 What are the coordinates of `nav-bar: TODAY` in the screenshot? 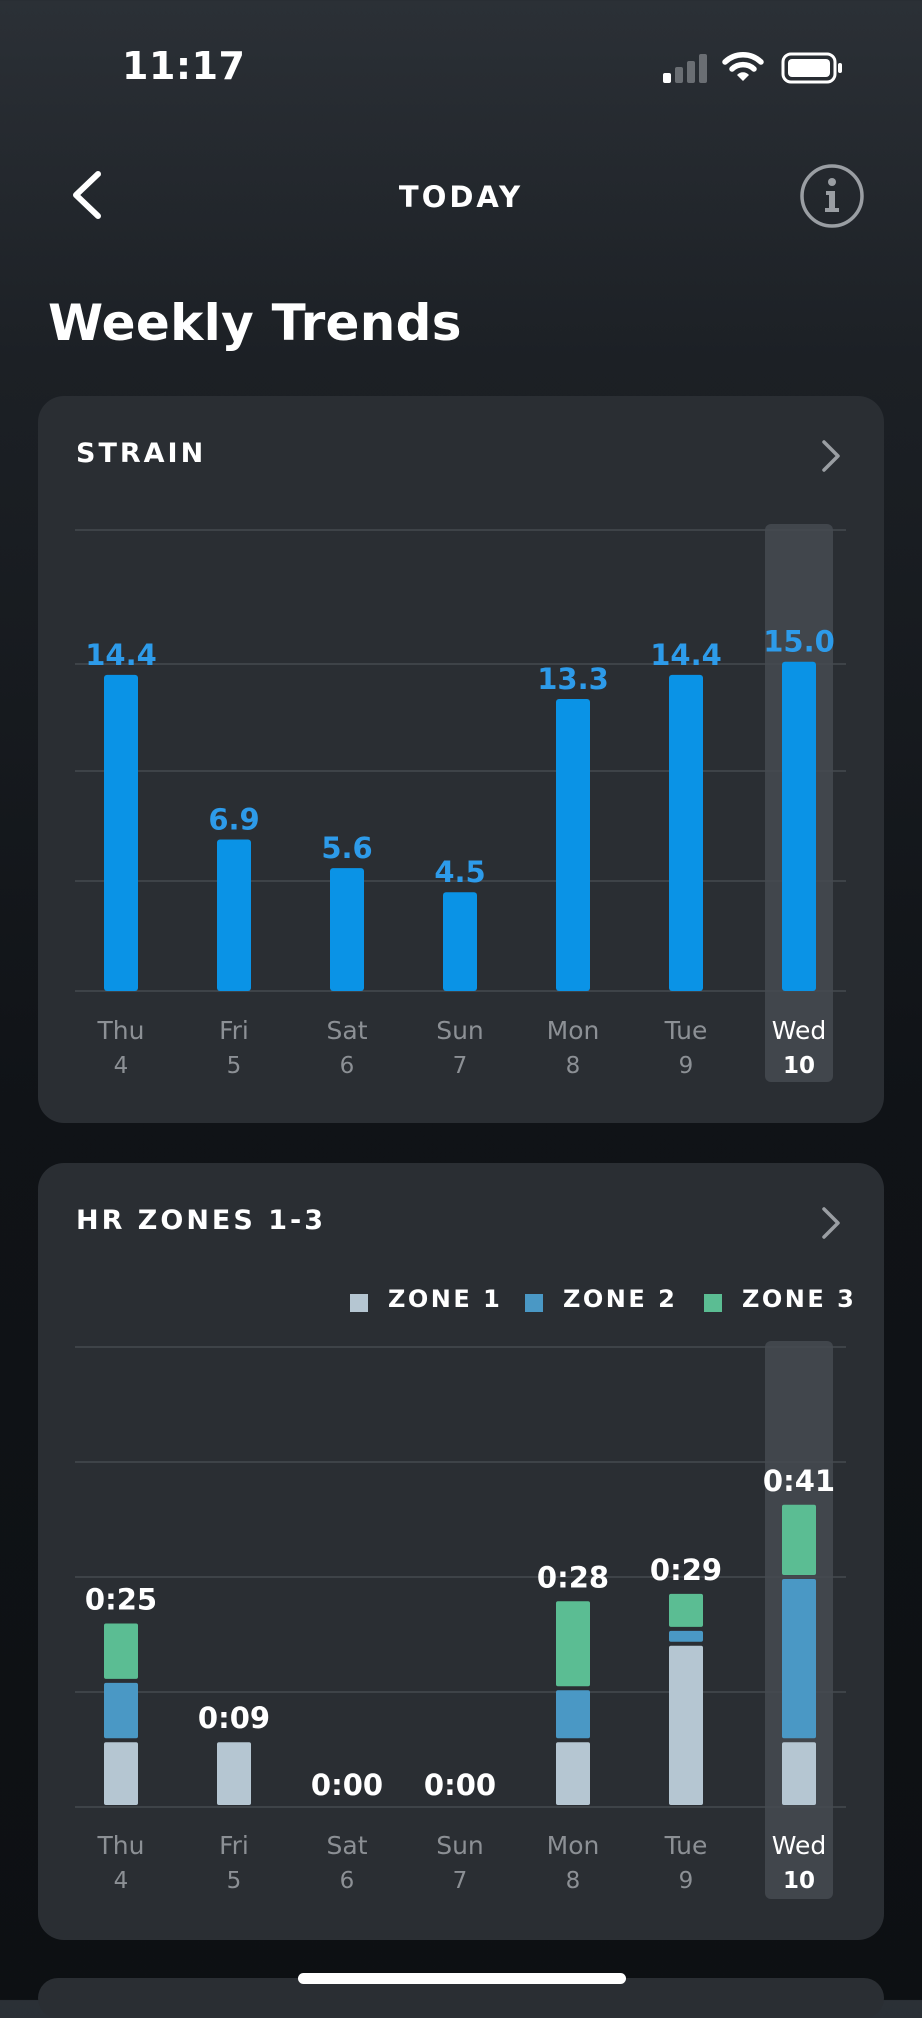 It's located at (461, 195).